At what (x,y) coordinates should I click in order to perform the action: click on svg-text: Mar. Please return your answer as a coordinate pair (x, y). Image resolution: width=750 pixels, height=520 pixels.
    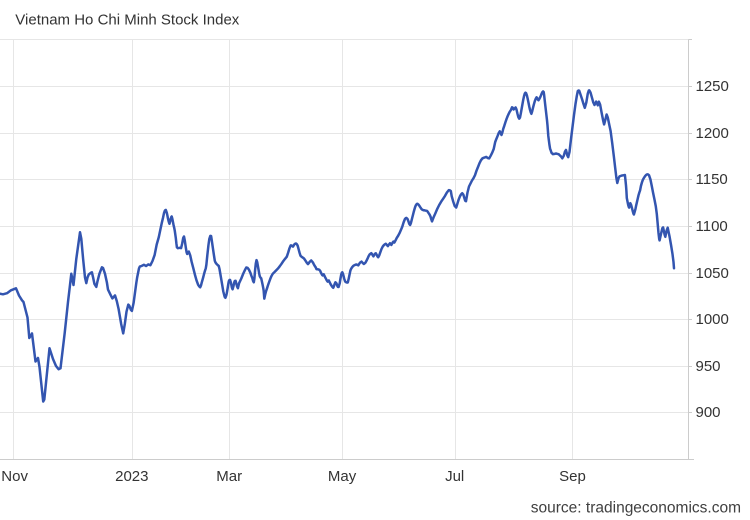
    Looking at the image, I should click on (229, 476).